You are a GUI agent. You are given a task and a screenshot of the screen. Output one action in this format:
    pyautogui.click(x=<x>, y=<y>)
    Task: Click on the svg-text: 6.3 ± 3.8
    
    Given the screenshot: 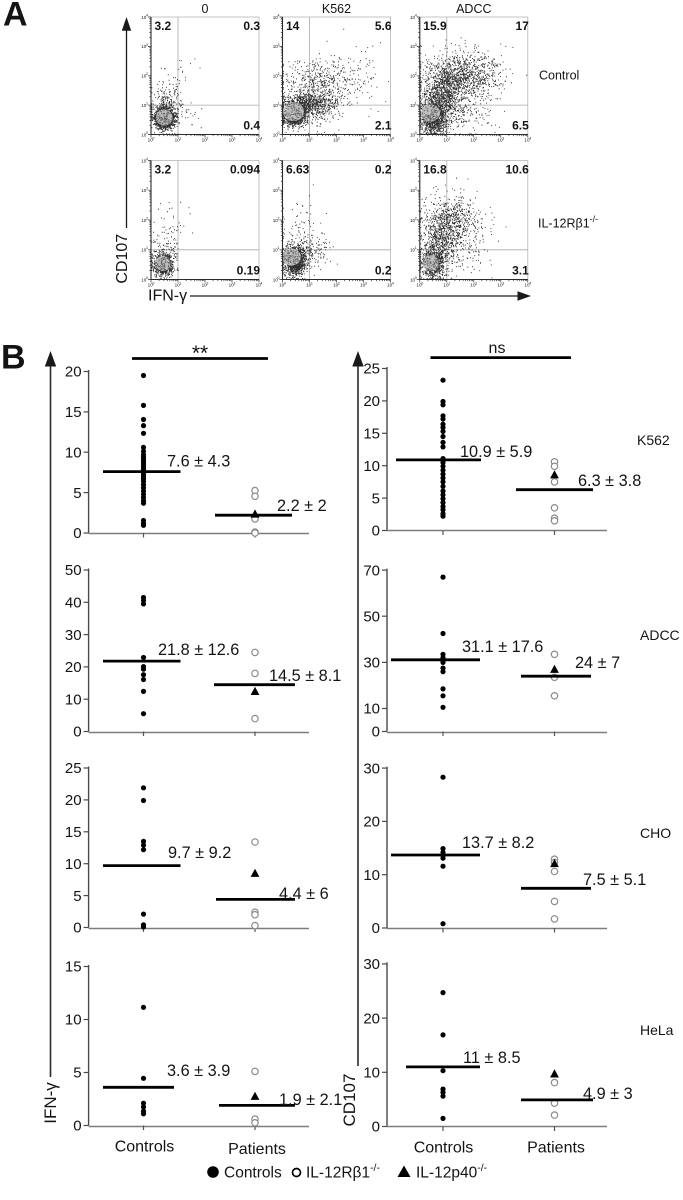 What is the action you would take?
    pyautogui.click(x=609, y=481)
    